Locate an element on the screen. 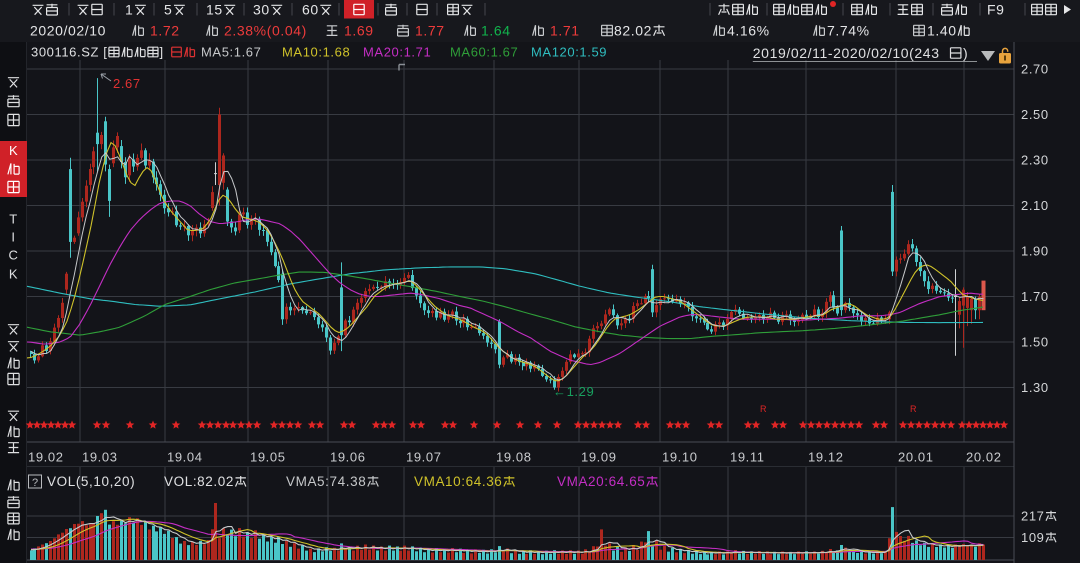 Image resolution: width=1080 pixels, height=563 pixels. svg-text: 19.12 is located at coordinates (826, 456).